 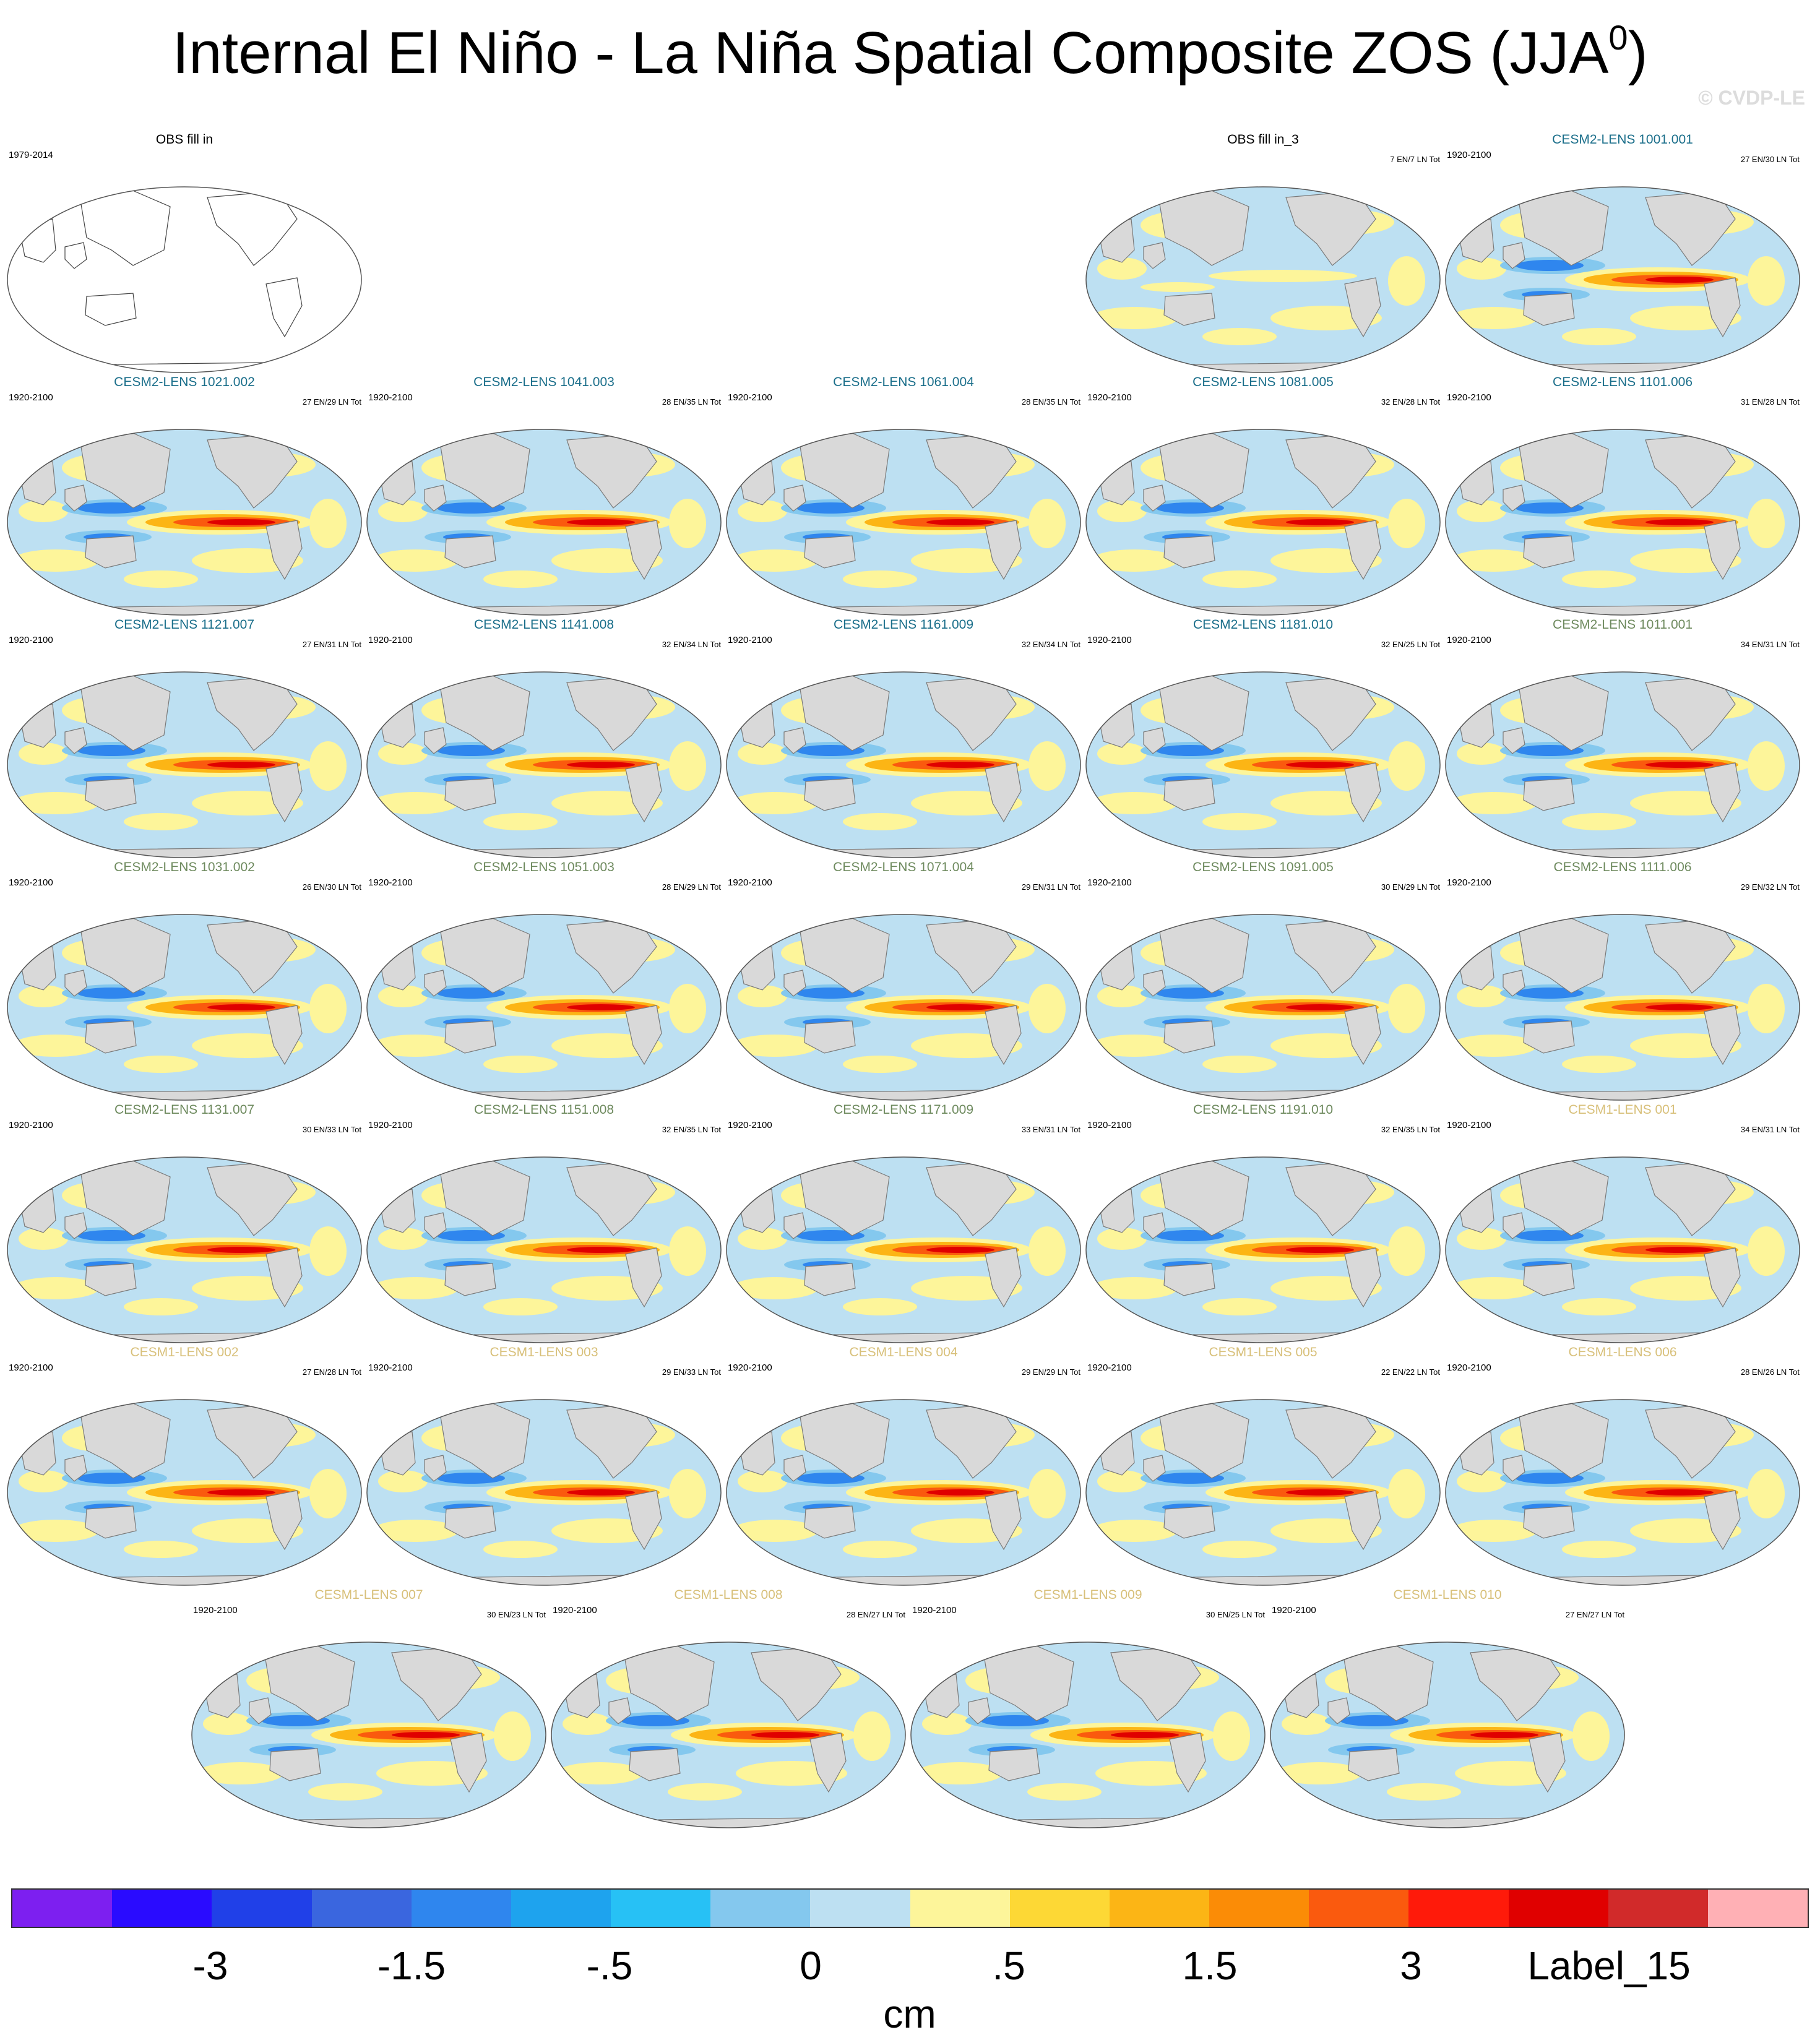 What do you see at coordinates (1210, 1966) in the screenshot?
I see `colorbar-tick-label: 1.5` at bounding box center [1210, 1966].